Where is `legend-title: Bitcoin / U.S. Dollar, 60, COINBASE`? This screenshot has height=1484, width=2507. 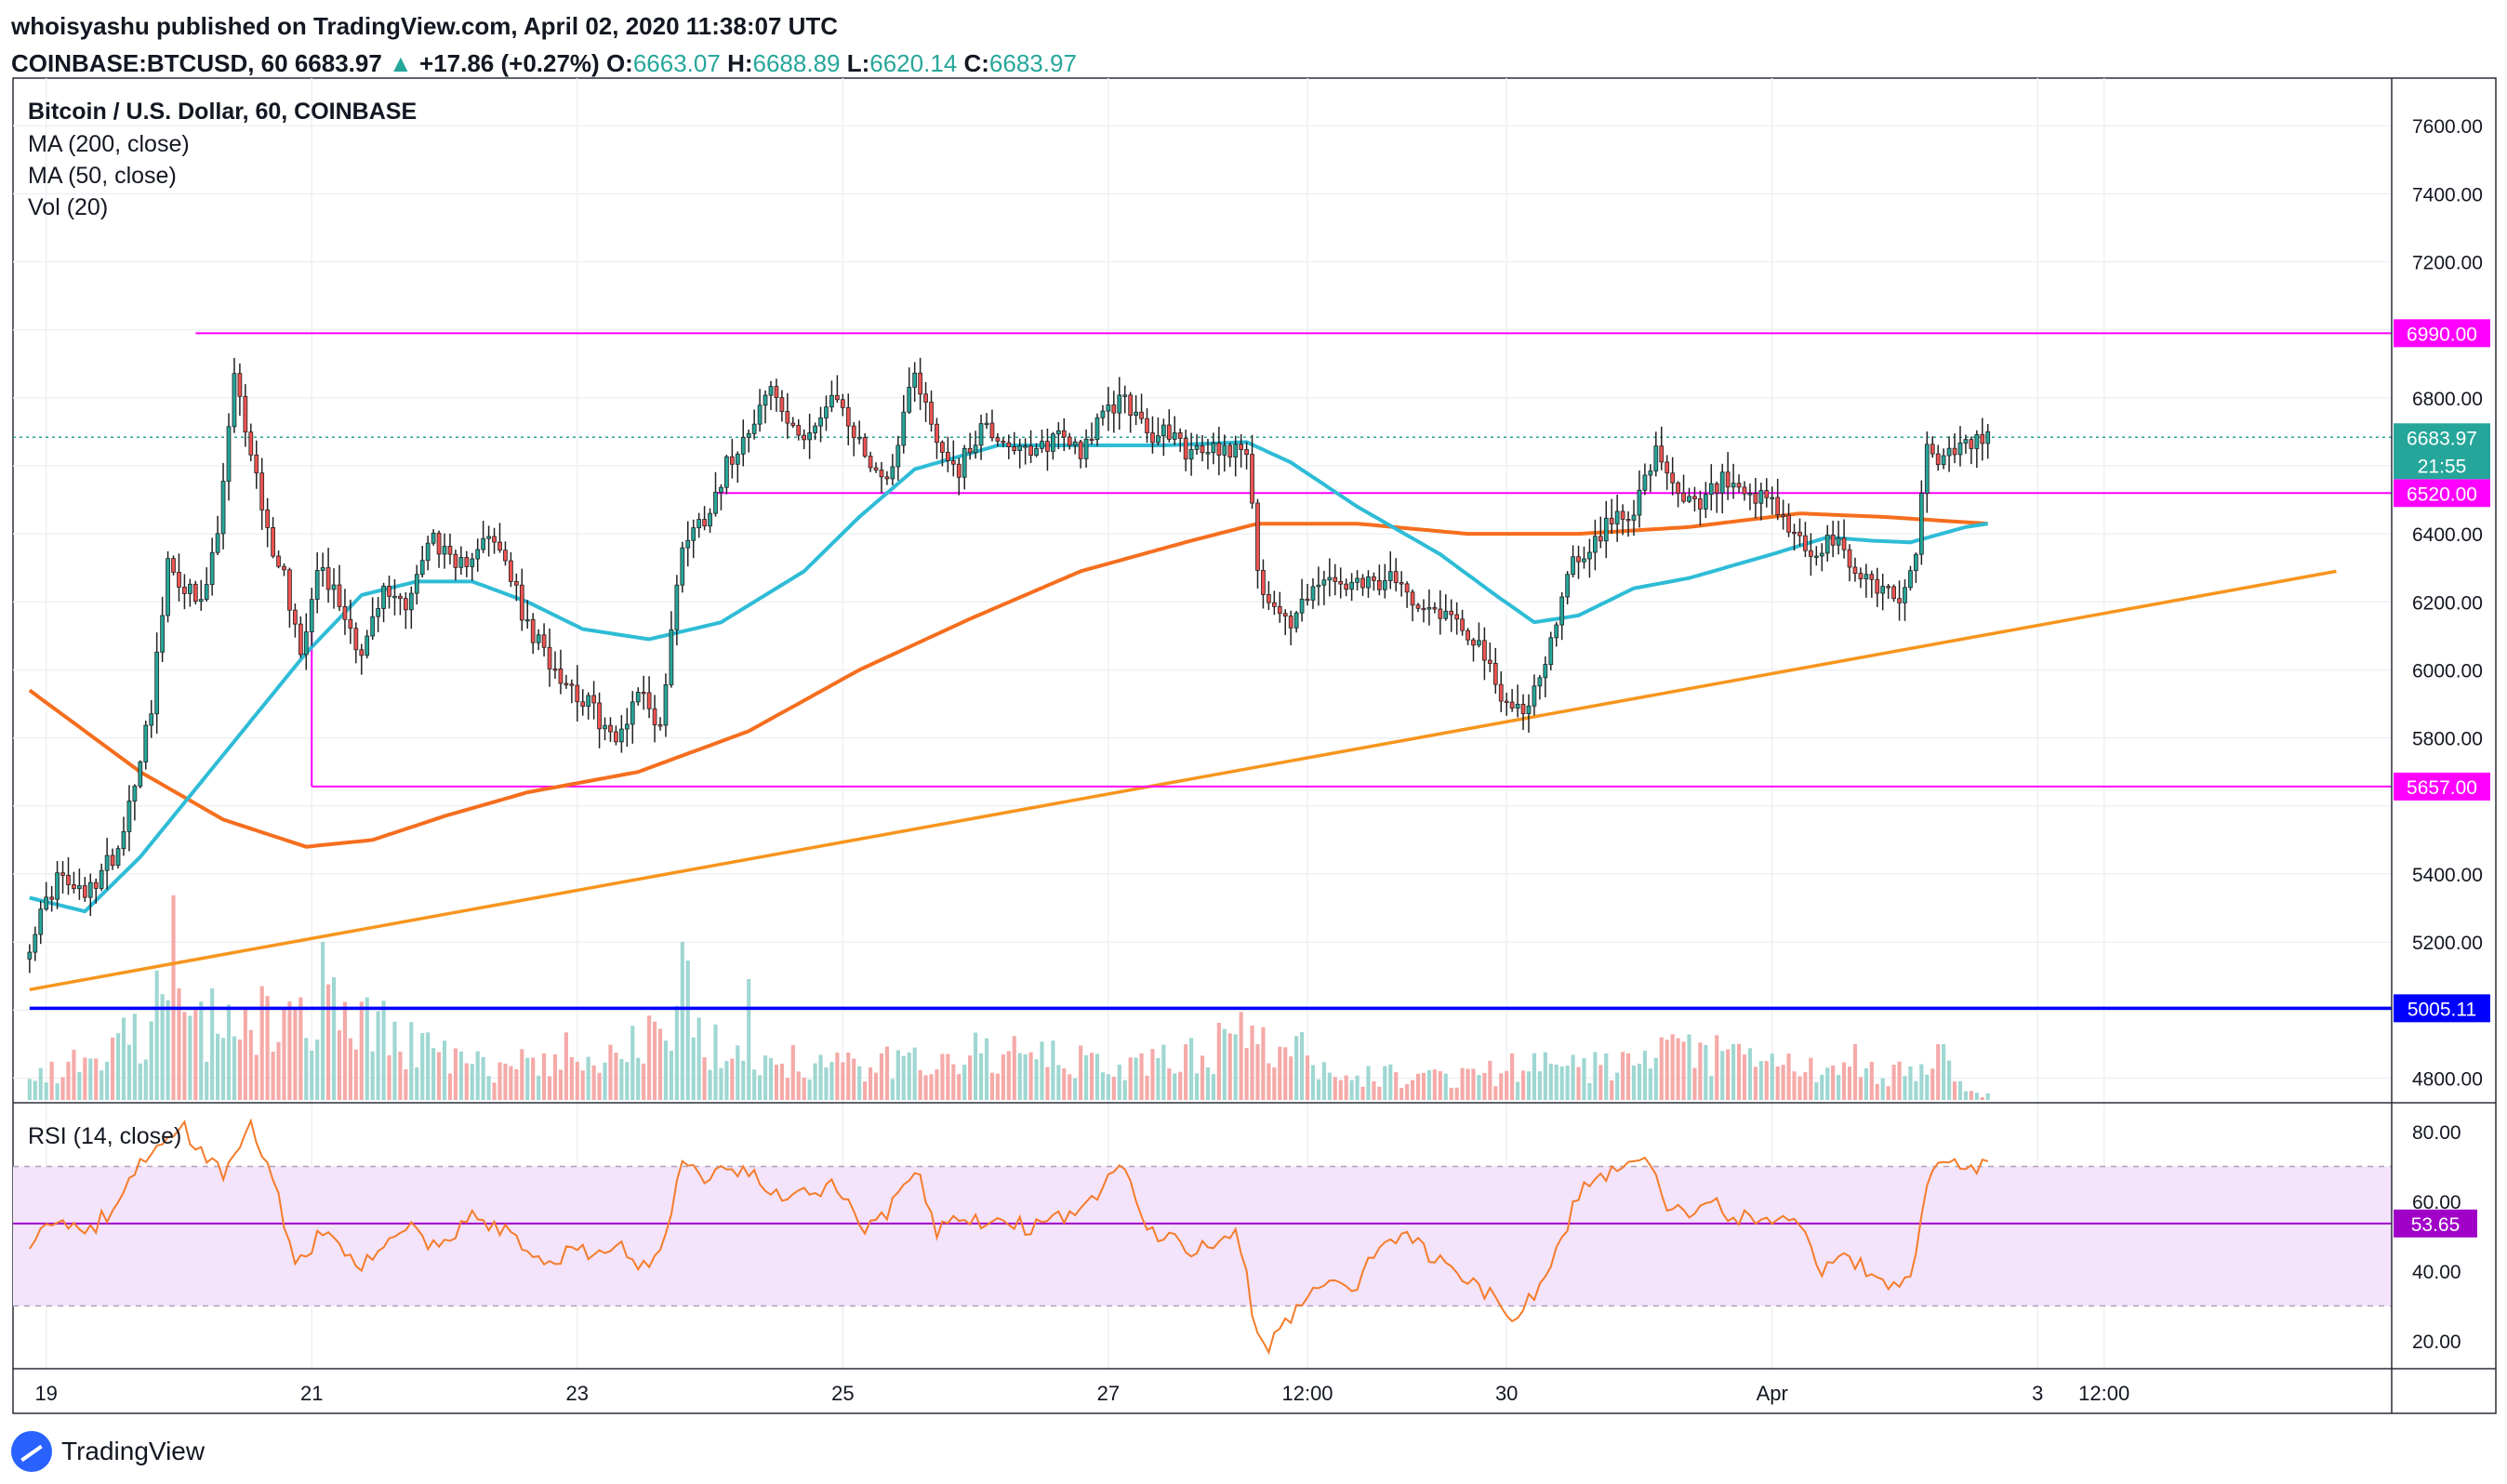 legend-title: Bitcoin / U.S. Dollar, 60, COINBASE is located at coordinates (222, 112).